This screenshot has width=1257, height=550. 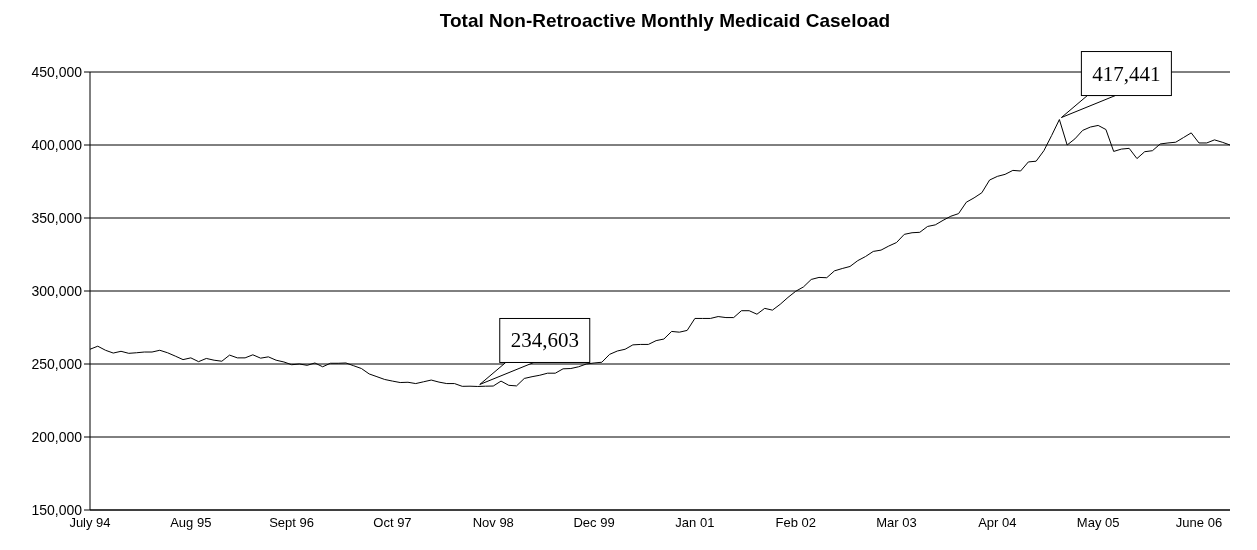 What do you see at coordinates (191, 523) in the screenshot?
I see `x-tick-label: Aug 95` at bounding box center [191, 523].